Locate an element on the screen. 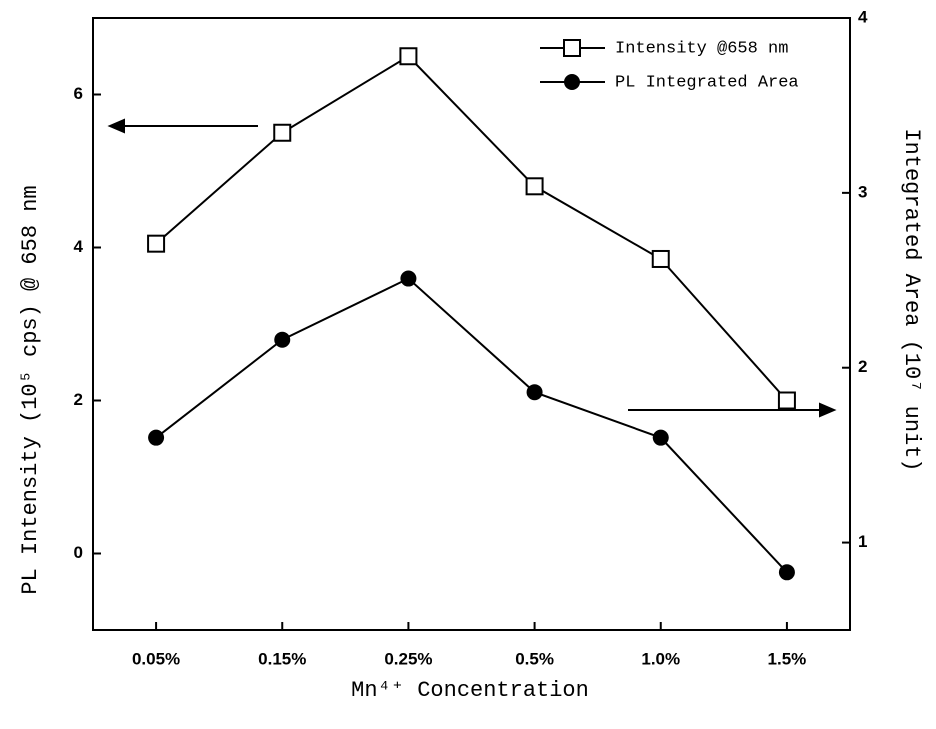  x-tick-label: 0.05% is located at coordinates (156, 658).